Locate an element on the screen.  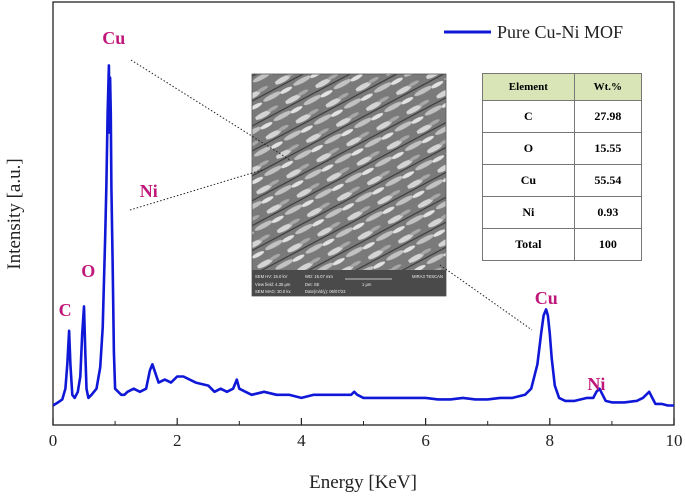
sem-scale-label: 1 μm is located at coordinates (367, 284).